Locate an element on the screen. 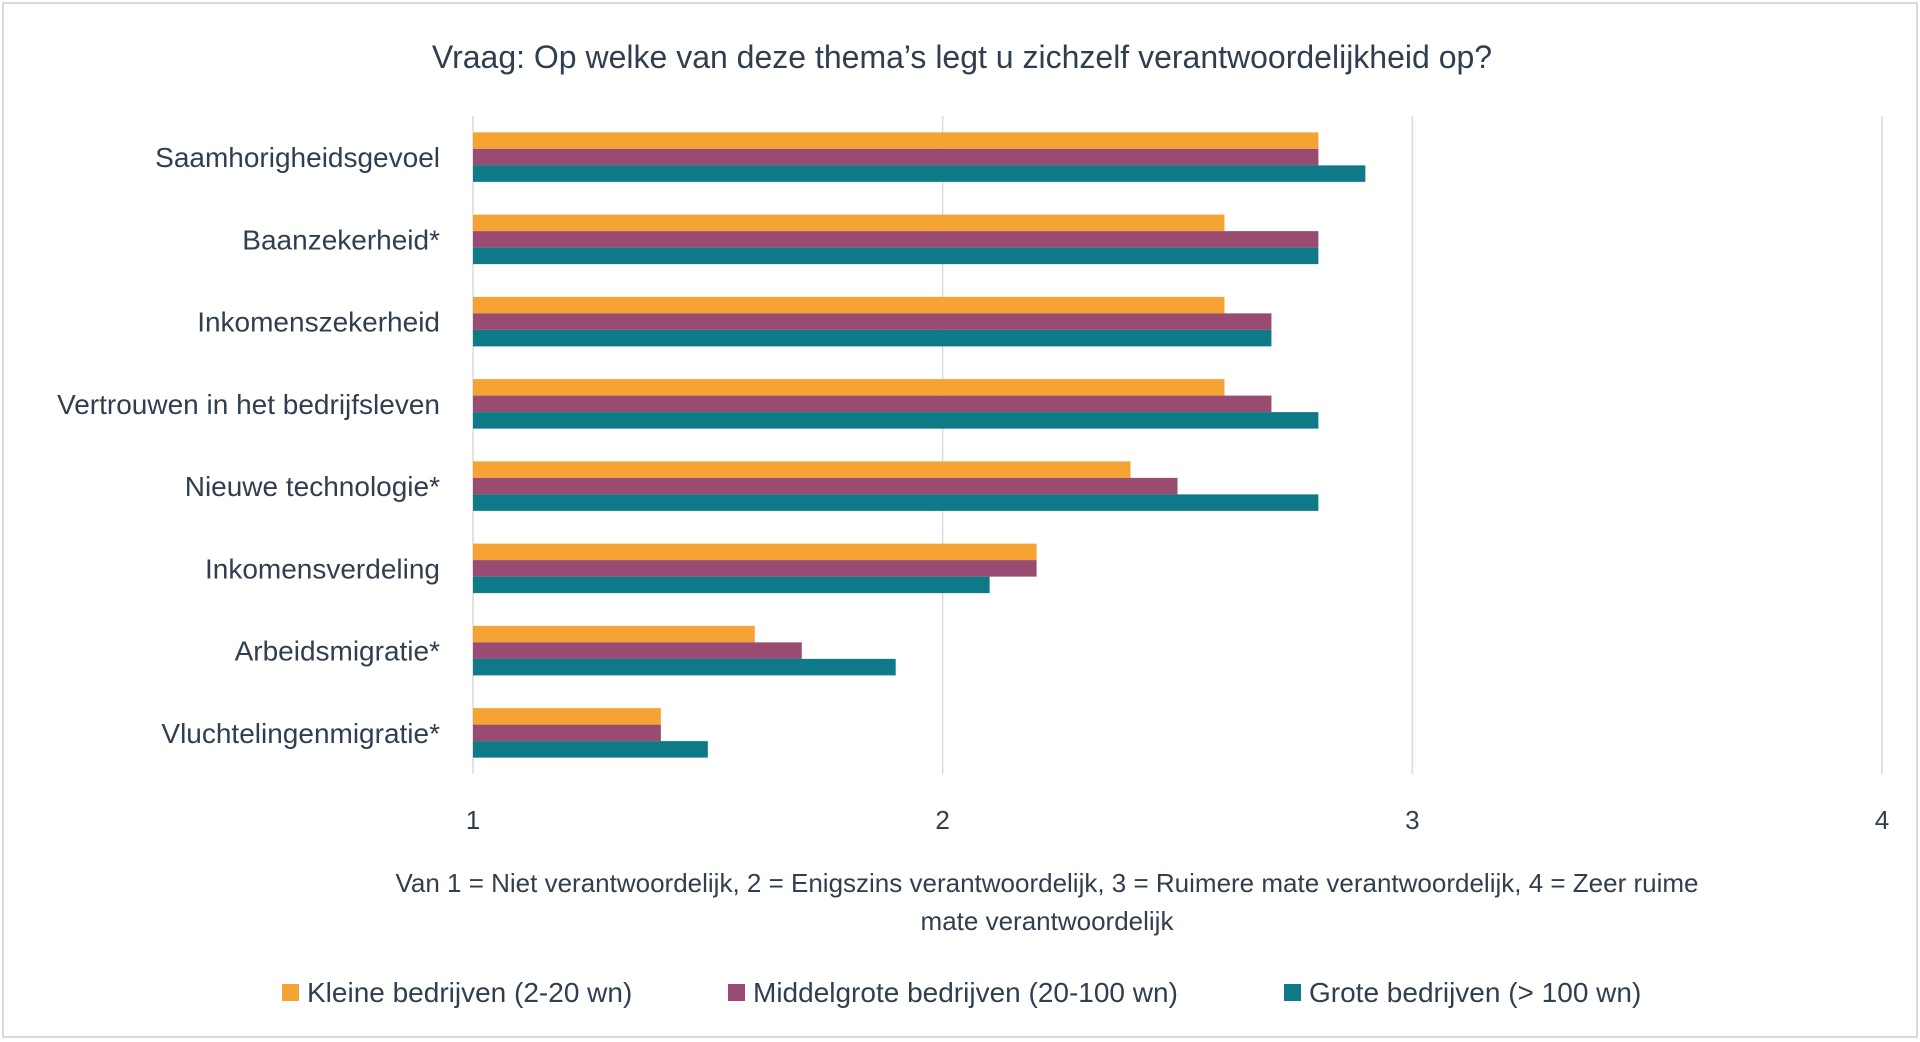  legend-label-3: Grote bedrijven (> 100 wn) is located at coordinates (1475, 992).